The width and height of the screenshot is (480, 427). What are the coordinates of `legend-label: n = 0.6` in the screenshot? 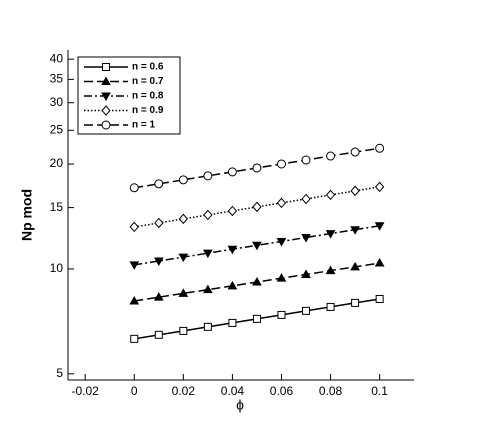 It's located at (148, 67).